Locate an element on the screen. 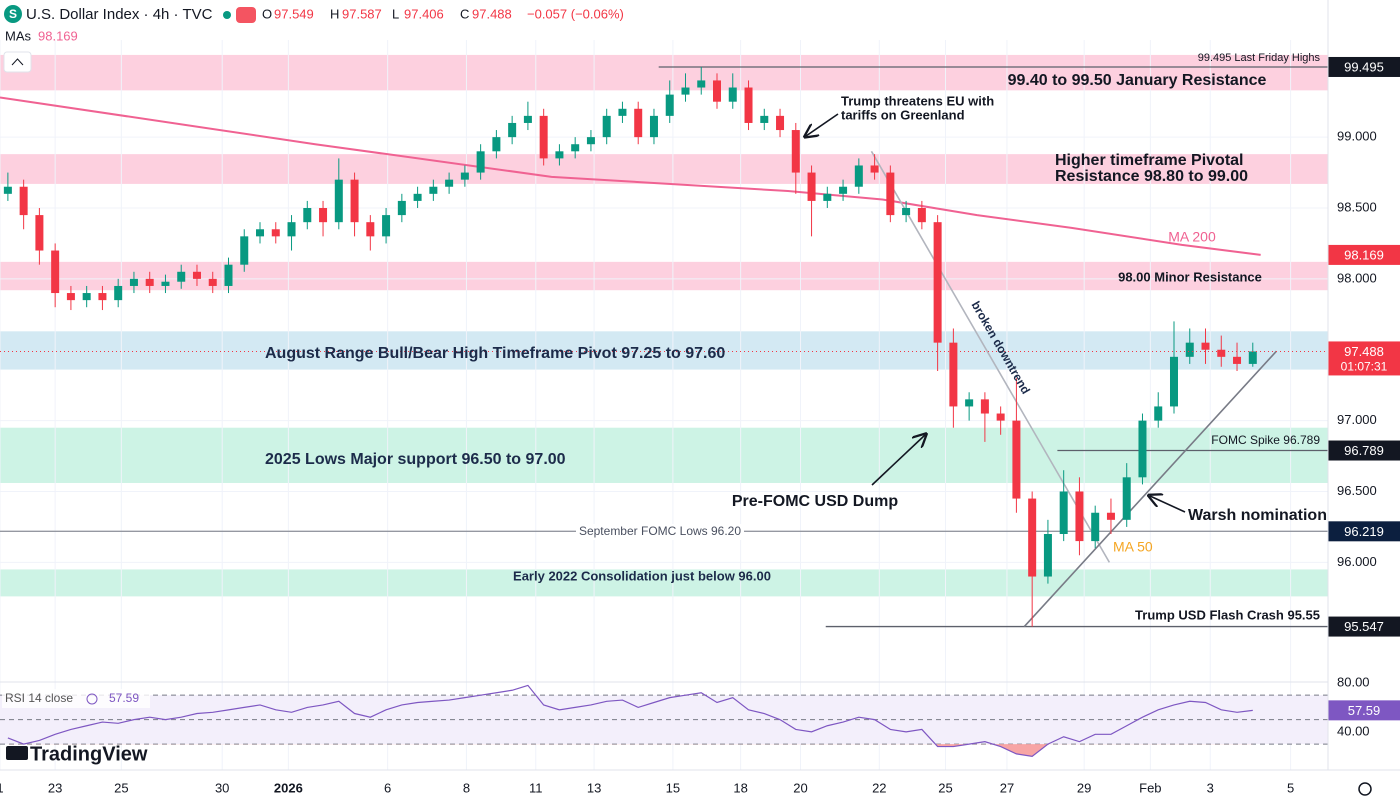  mas-label: MAs is located at coordinates (18, 35).